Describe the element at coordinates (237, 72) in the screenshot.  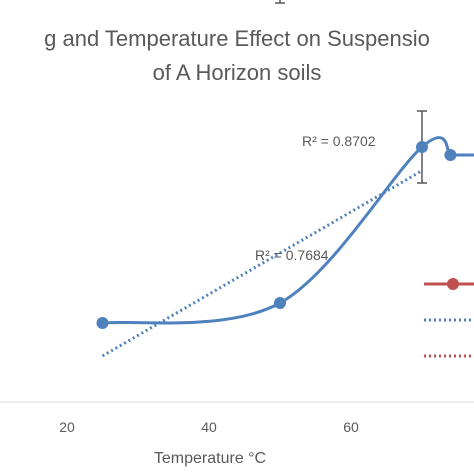
I see `chart-title-line2: of A Horizon soils` at that location.